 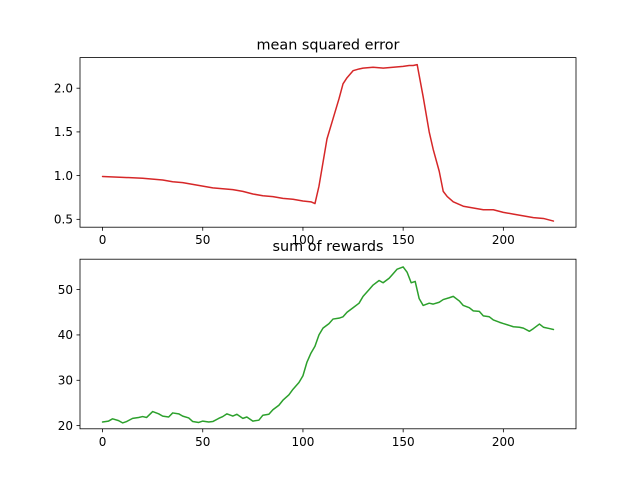 I want to click on rewards-xtick-label: 200, so click(x=503, y=442).